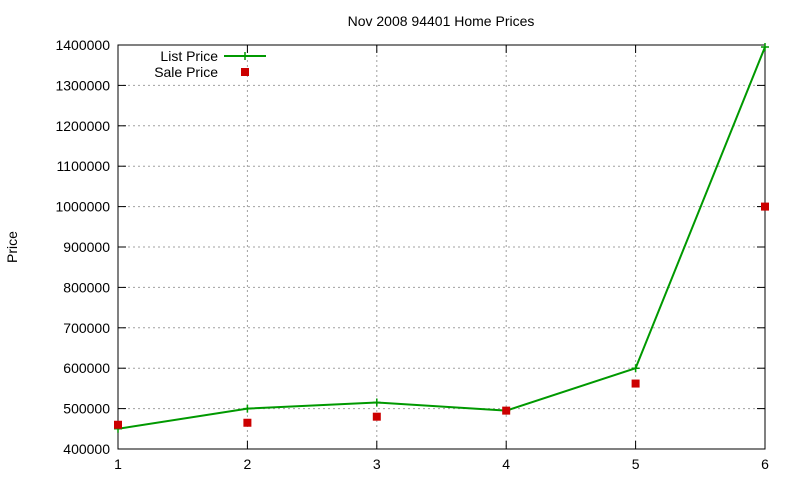  Describe the element at coordinates (82, 45) in the screenshot. I see `y-tick-label: 1400000` at that location.